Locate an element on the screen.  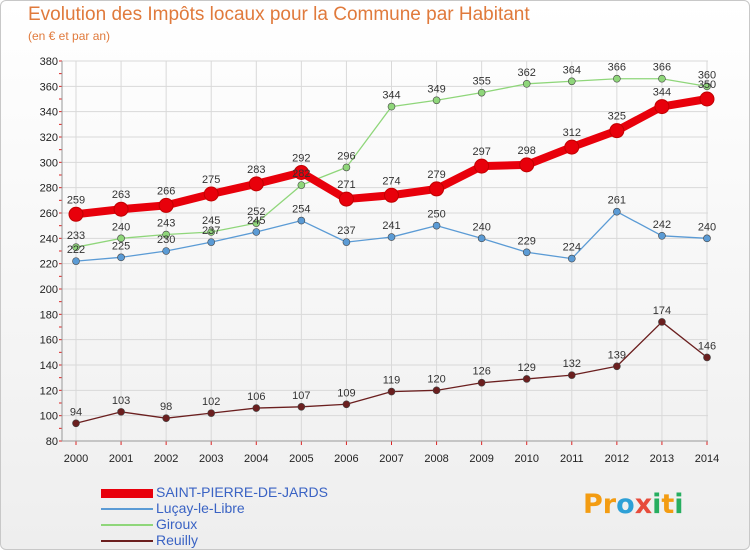
legend-label: Luçay-le-Libre is located at coordinates (200, 508).